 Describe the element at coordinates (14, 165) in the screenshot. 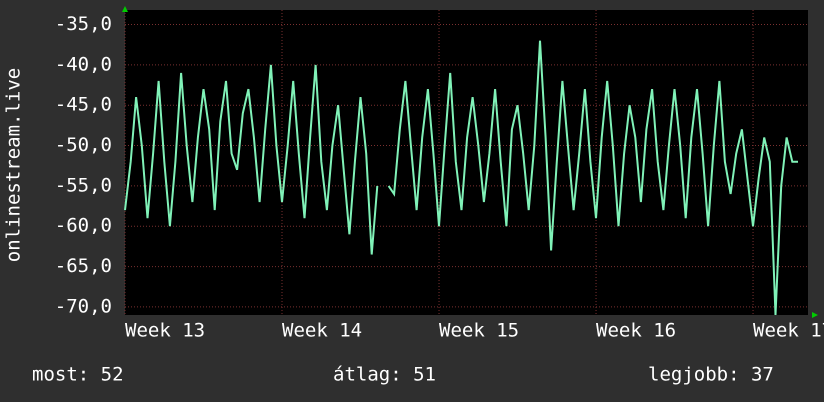

I see `y-axis-label: onlinestream.live` at that location.